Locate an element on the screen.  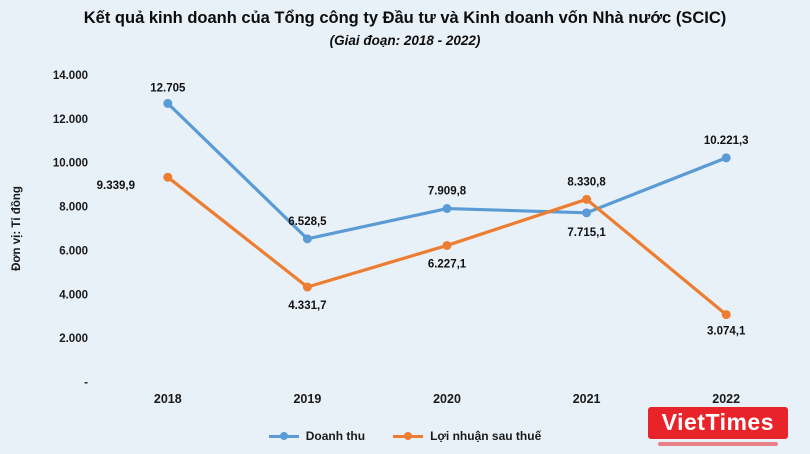
data-point-label: 6.227,1 is located at coordinates (447, 264).